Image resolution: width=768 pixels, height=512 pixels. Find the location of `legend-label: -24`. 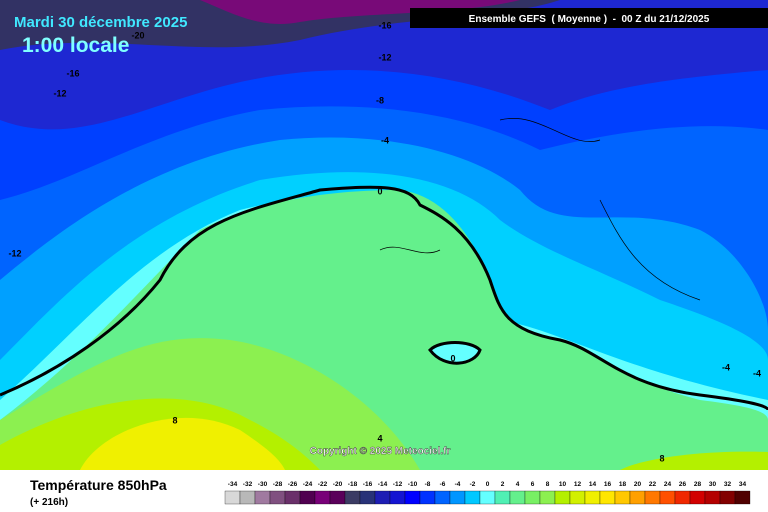

legend-label: -24 is located at coordinates (308, 484).